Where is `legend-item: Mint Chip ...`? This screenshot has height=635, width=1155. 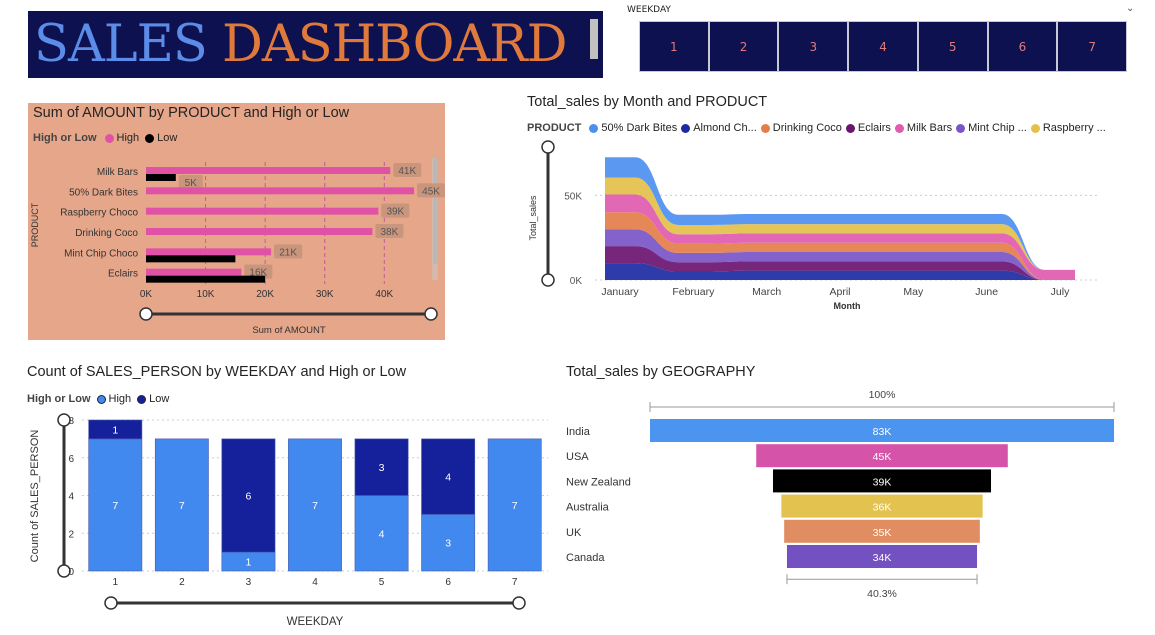
legend-item: Mint Chip ... is located at coordinates (991, 128).